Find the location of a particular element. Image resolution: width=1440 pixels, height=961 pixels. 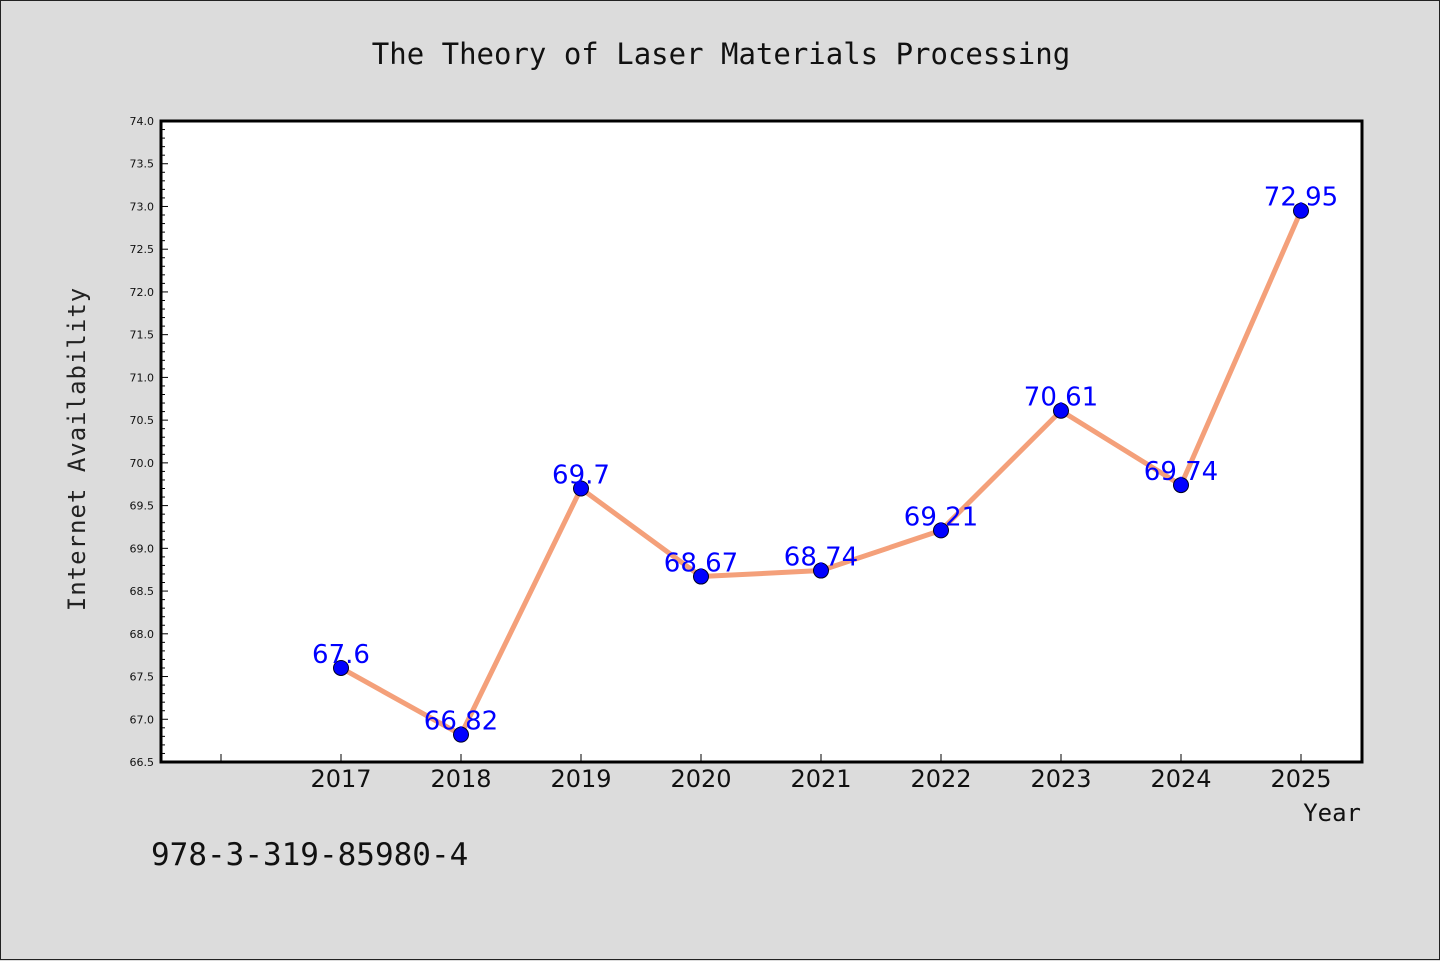

y-tick-label: 74.0 is located at coordinates (142, 121).